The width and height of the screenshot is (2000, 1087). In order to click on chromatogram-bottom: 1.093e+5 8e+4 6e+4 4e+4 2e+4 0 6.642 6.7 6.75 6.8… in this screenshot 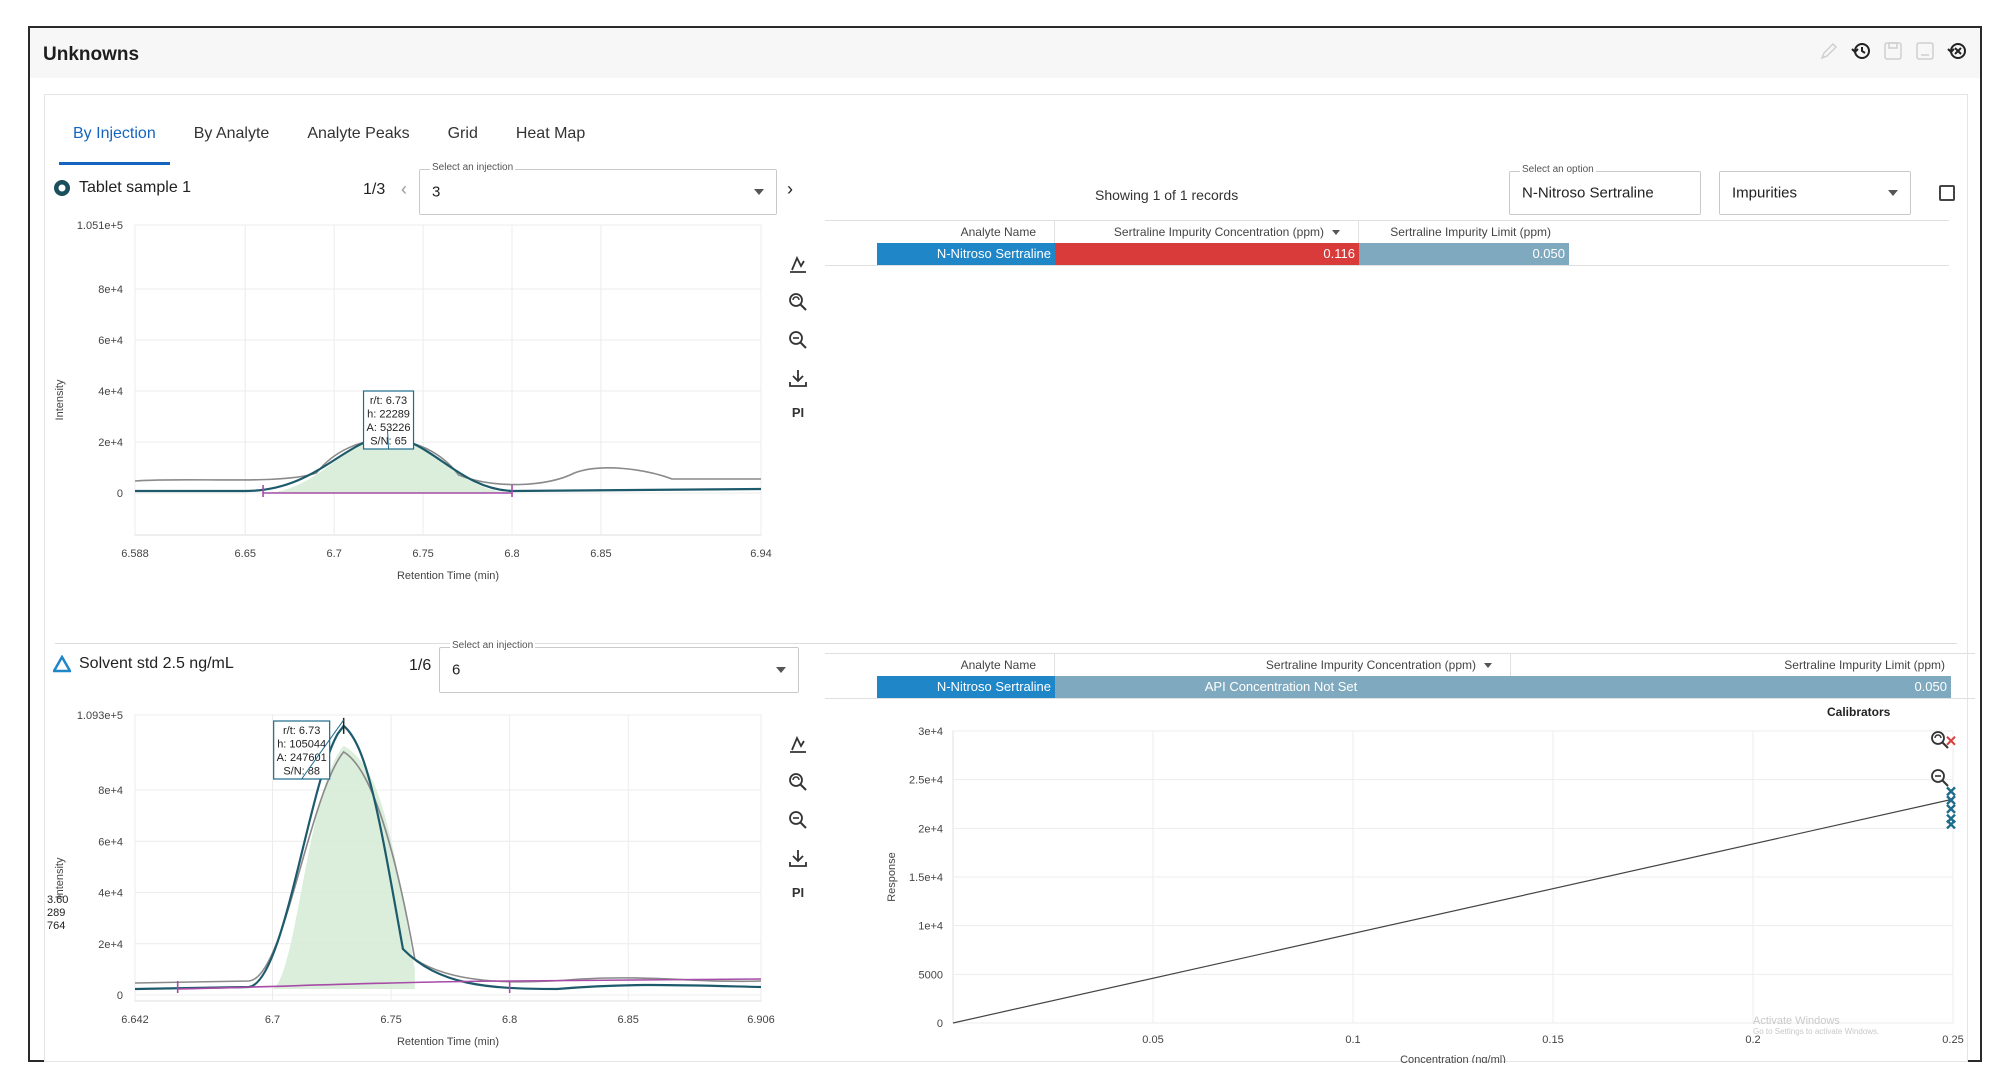, I will do `click(435, 881)`.